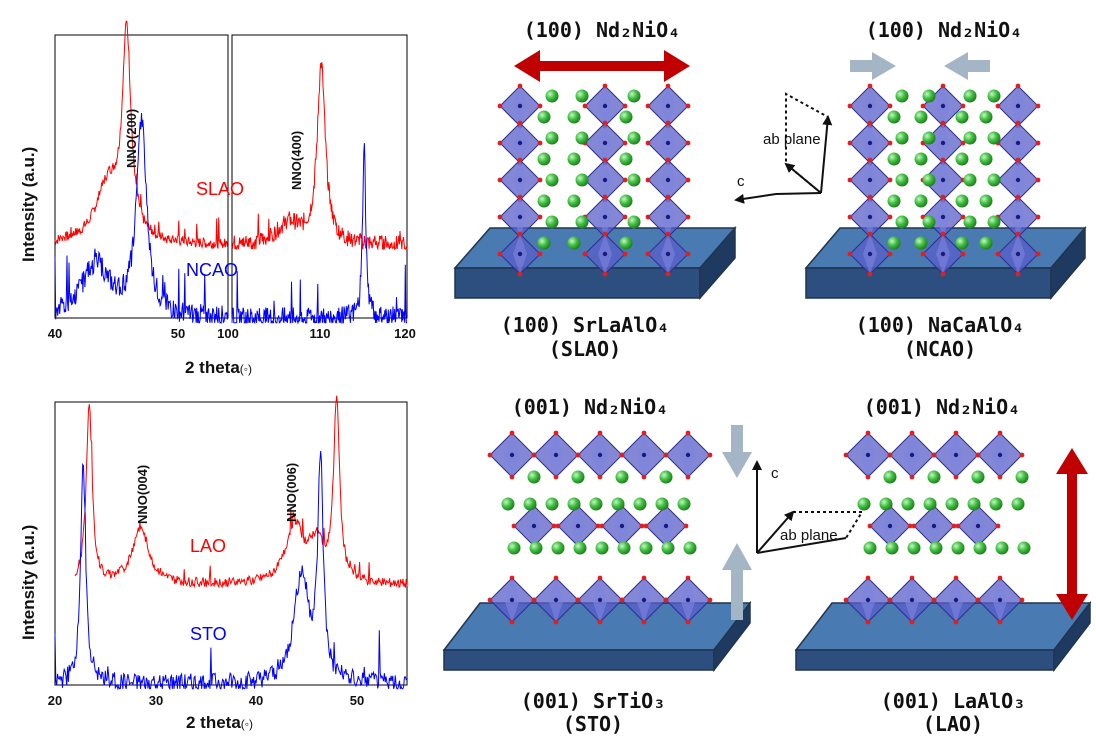 The height and width of the screenshot is (737, 1096). Describe the element at coordinates (873, 66) in the screenshot. I see `compressive-strain-arrow-left` at that location.